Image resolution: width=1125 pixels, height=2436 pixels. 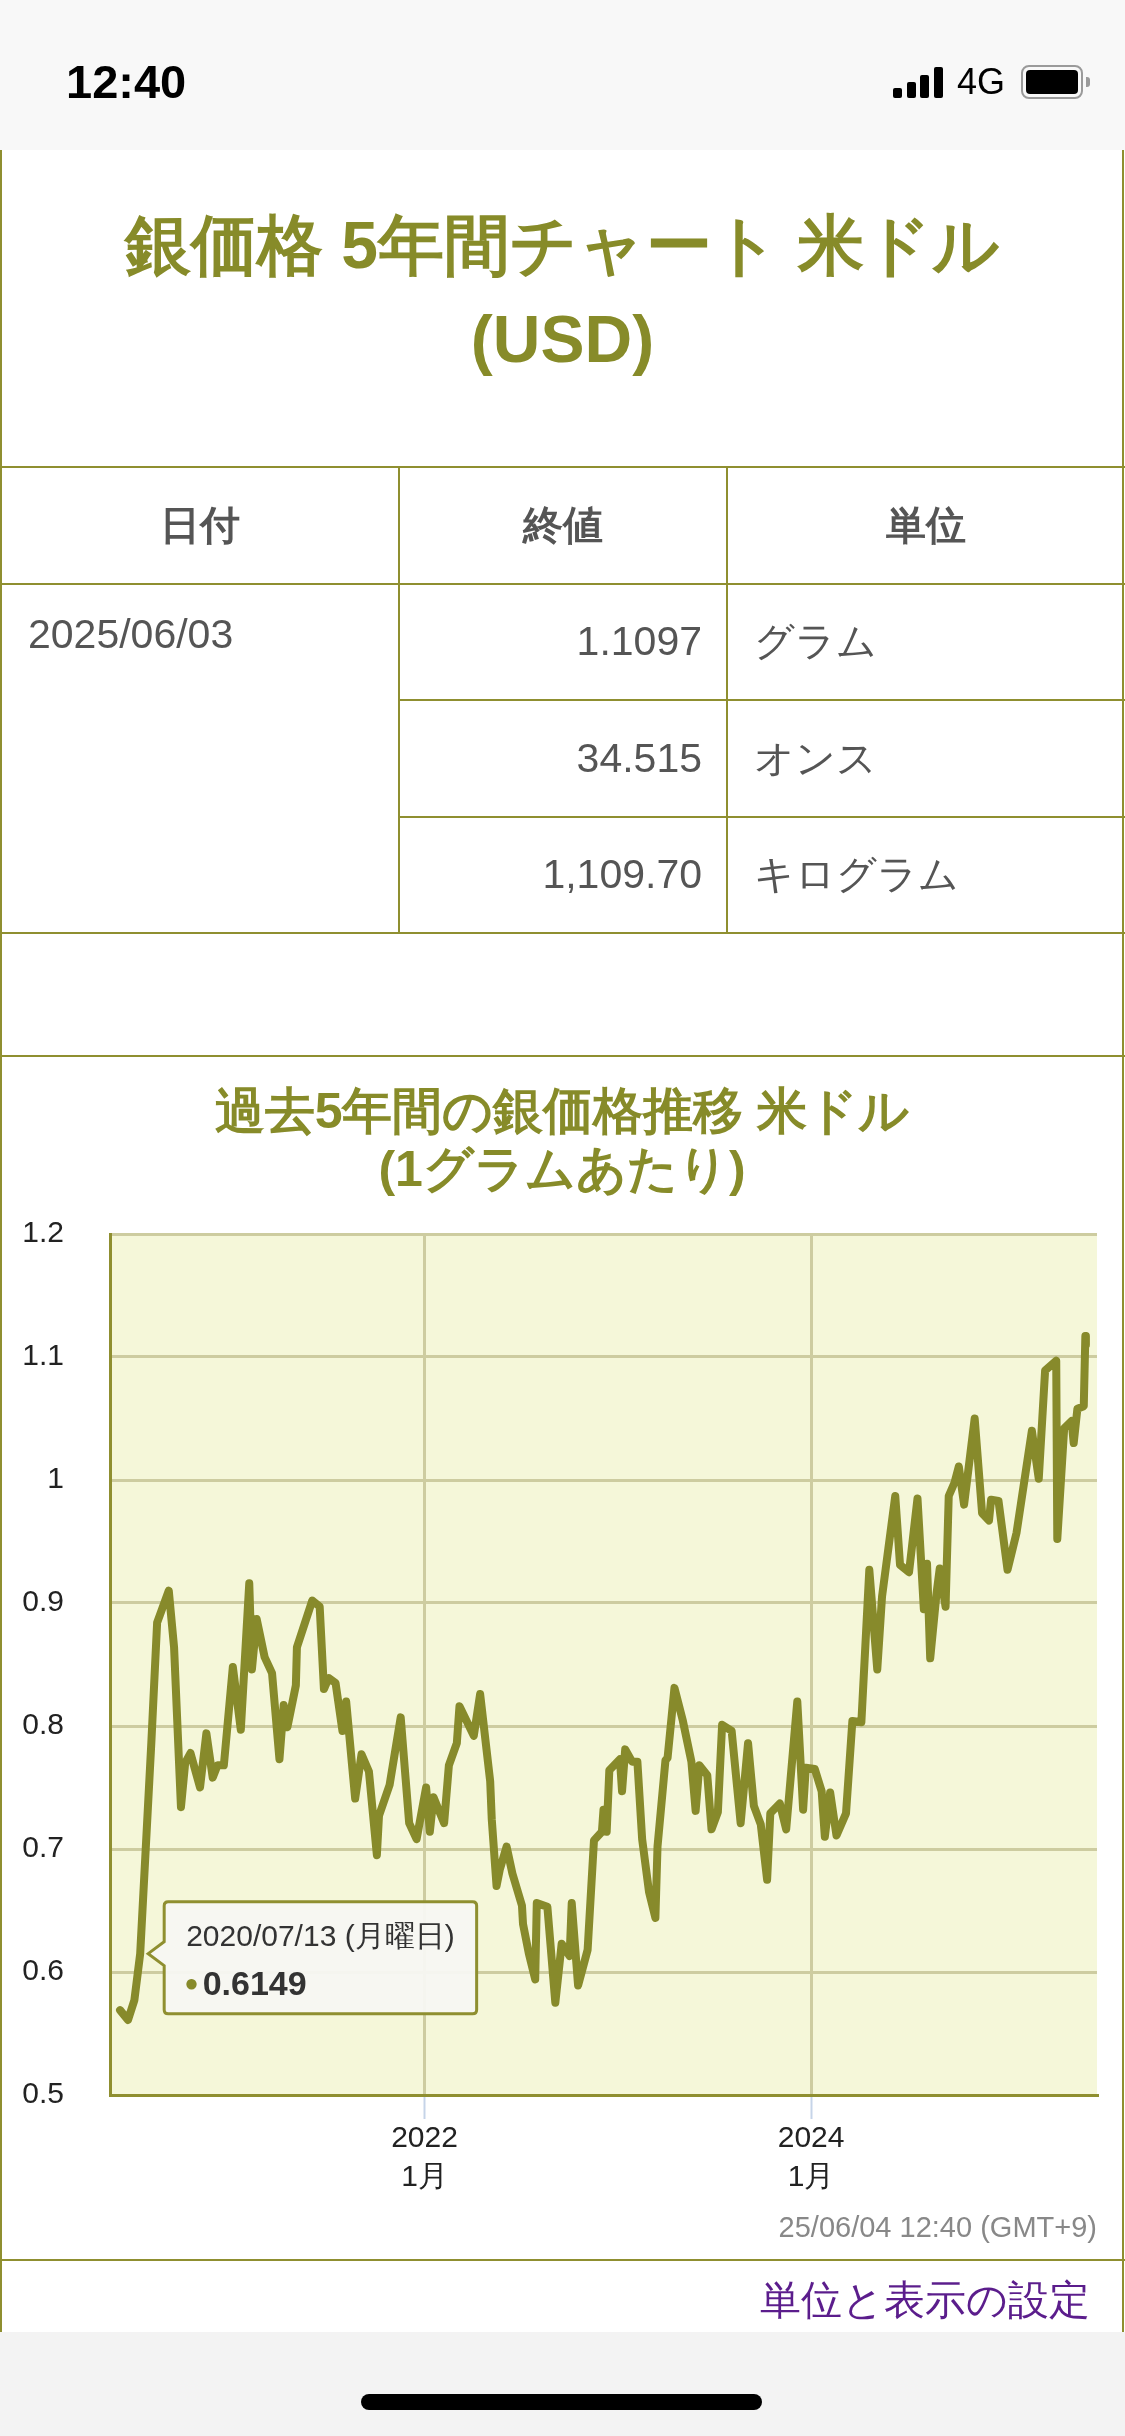 What do you see at coordinates (131, 634) in the screenshot?
I see `text: 2025/06/03` at bounding box center [131, 634].